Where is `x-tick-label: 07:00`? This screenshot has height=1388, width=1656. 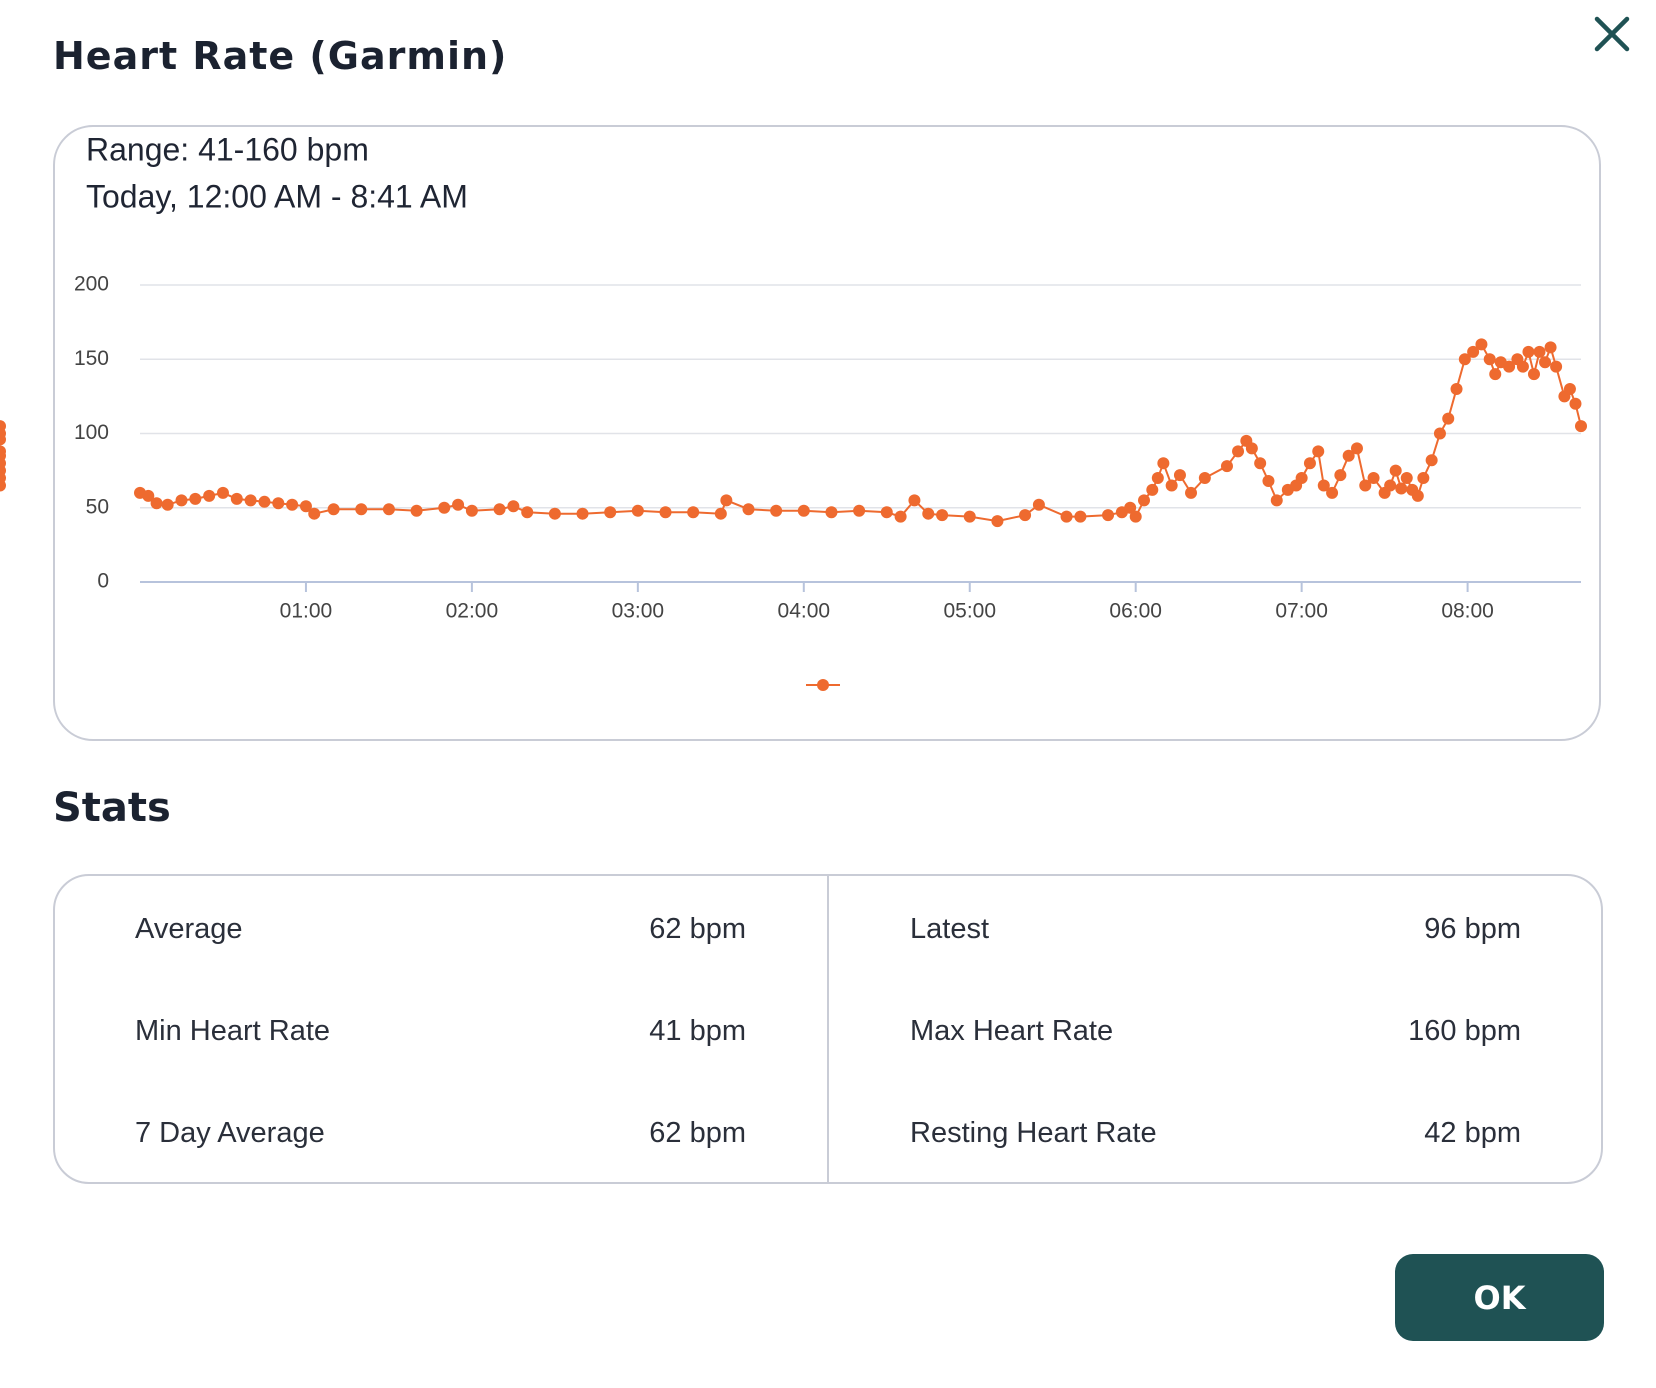
x-tick-label: 07:00 is located at coordinates (1301, 611).